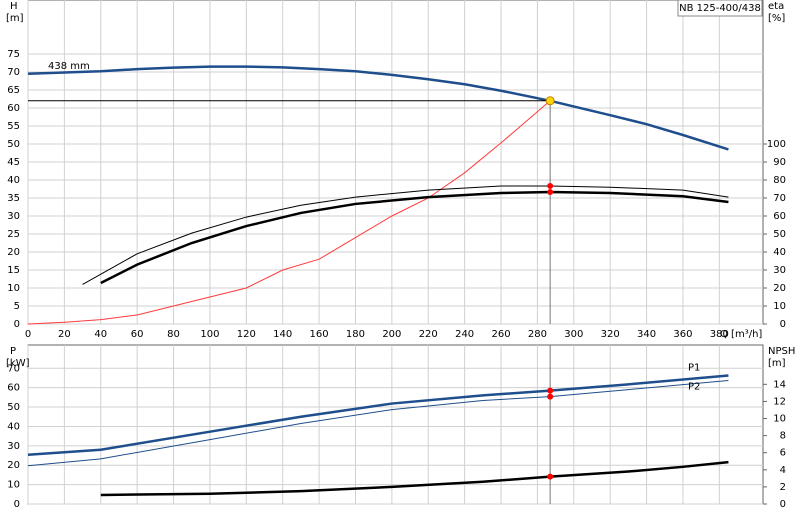 This screenshot has height=520, width=800. I want to click on y2-axis-unit: [m], so click(777, 363).